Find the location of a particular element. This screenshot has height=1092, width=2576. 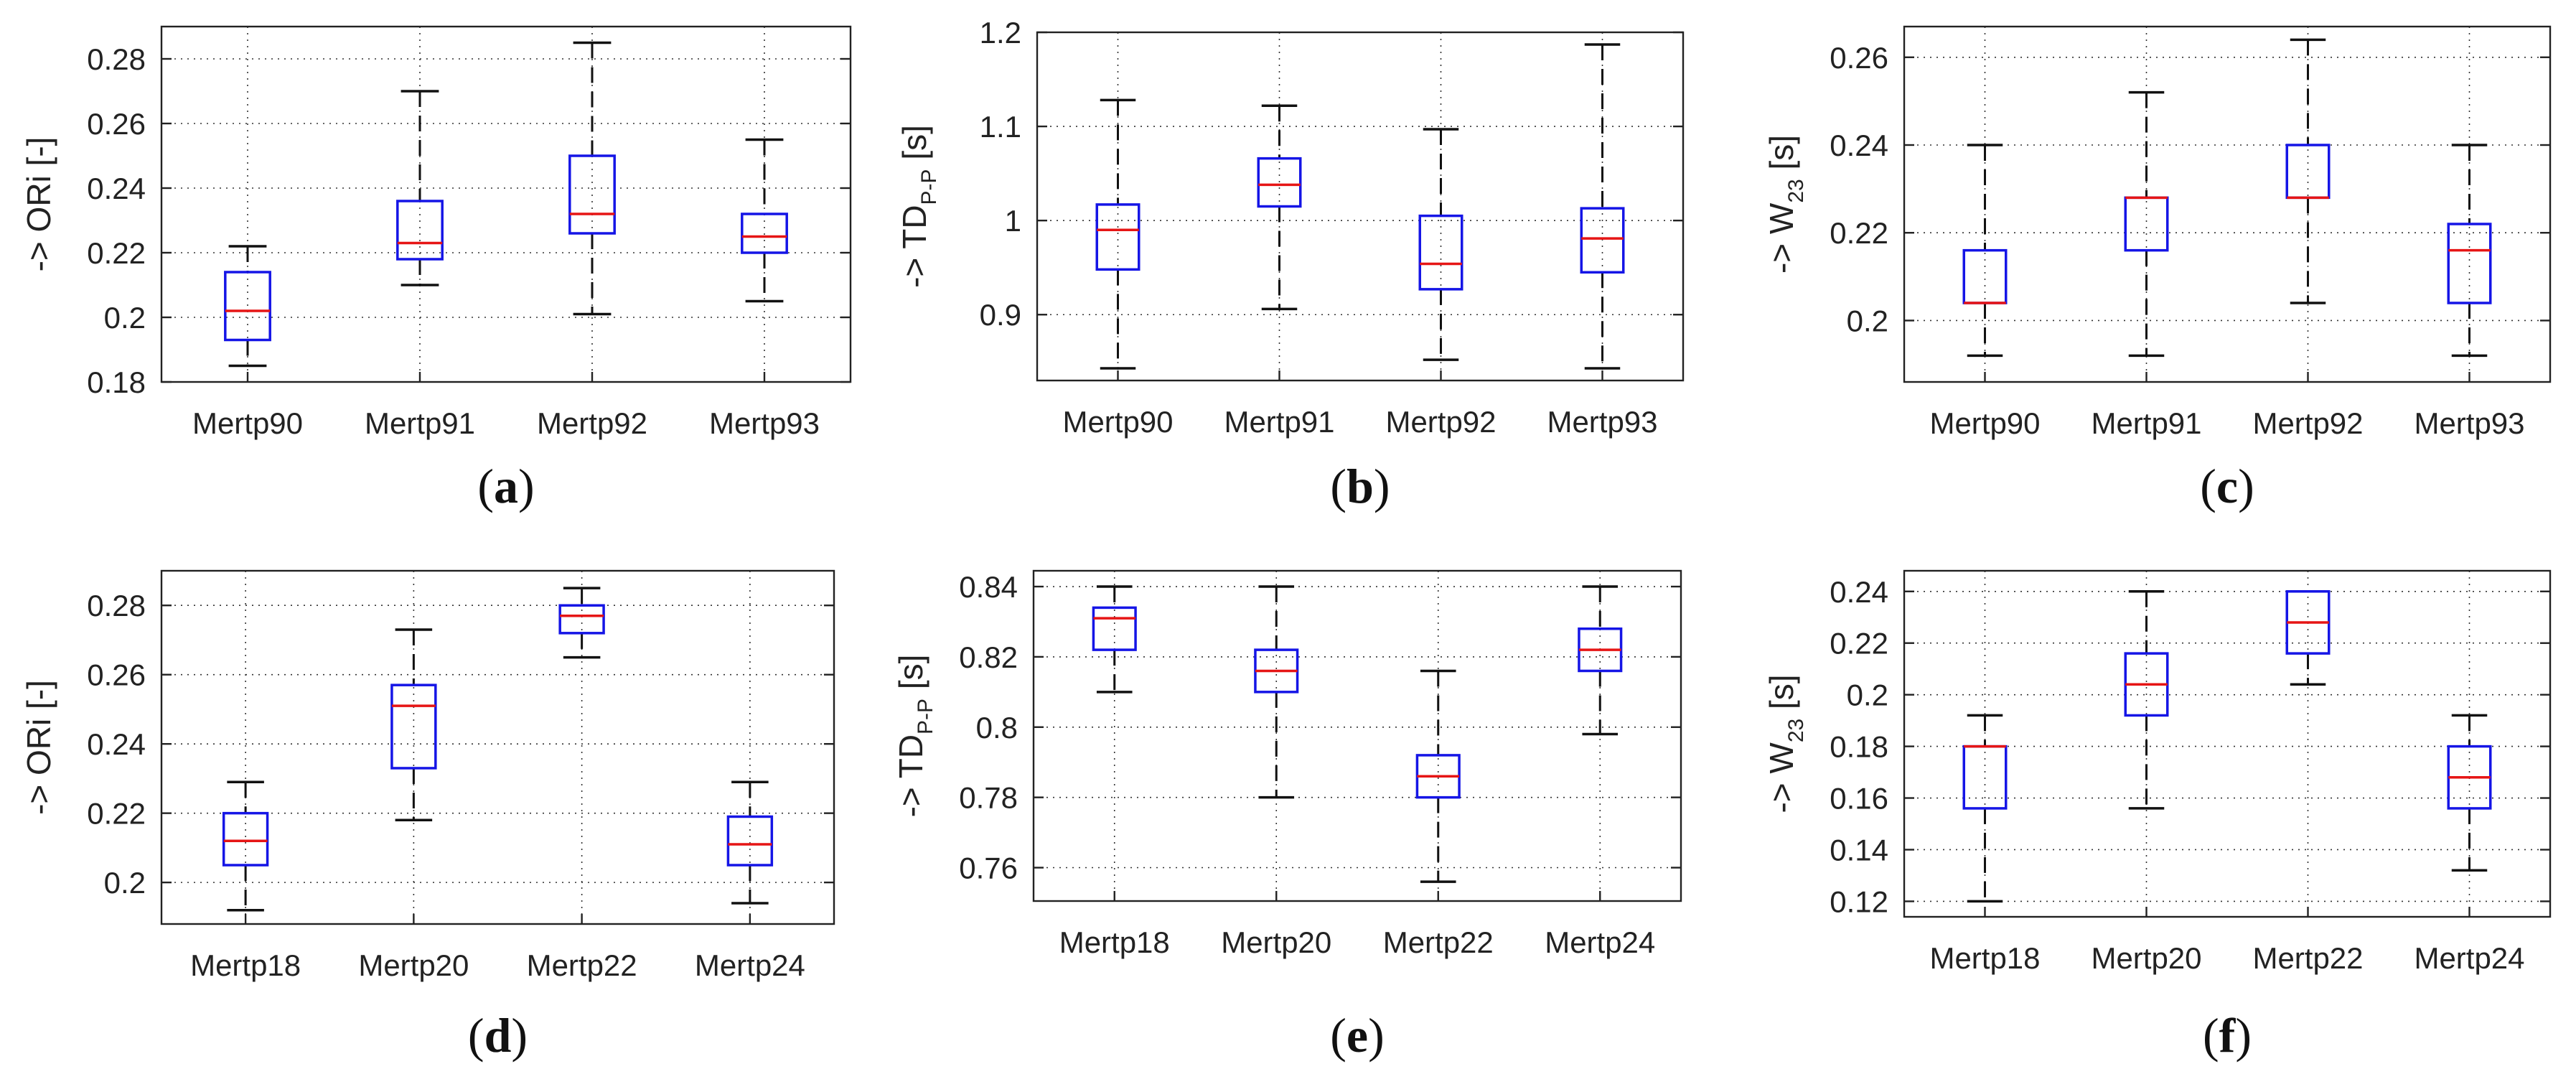

panel-caption: (e) is located at coordinates (1357, 1035).